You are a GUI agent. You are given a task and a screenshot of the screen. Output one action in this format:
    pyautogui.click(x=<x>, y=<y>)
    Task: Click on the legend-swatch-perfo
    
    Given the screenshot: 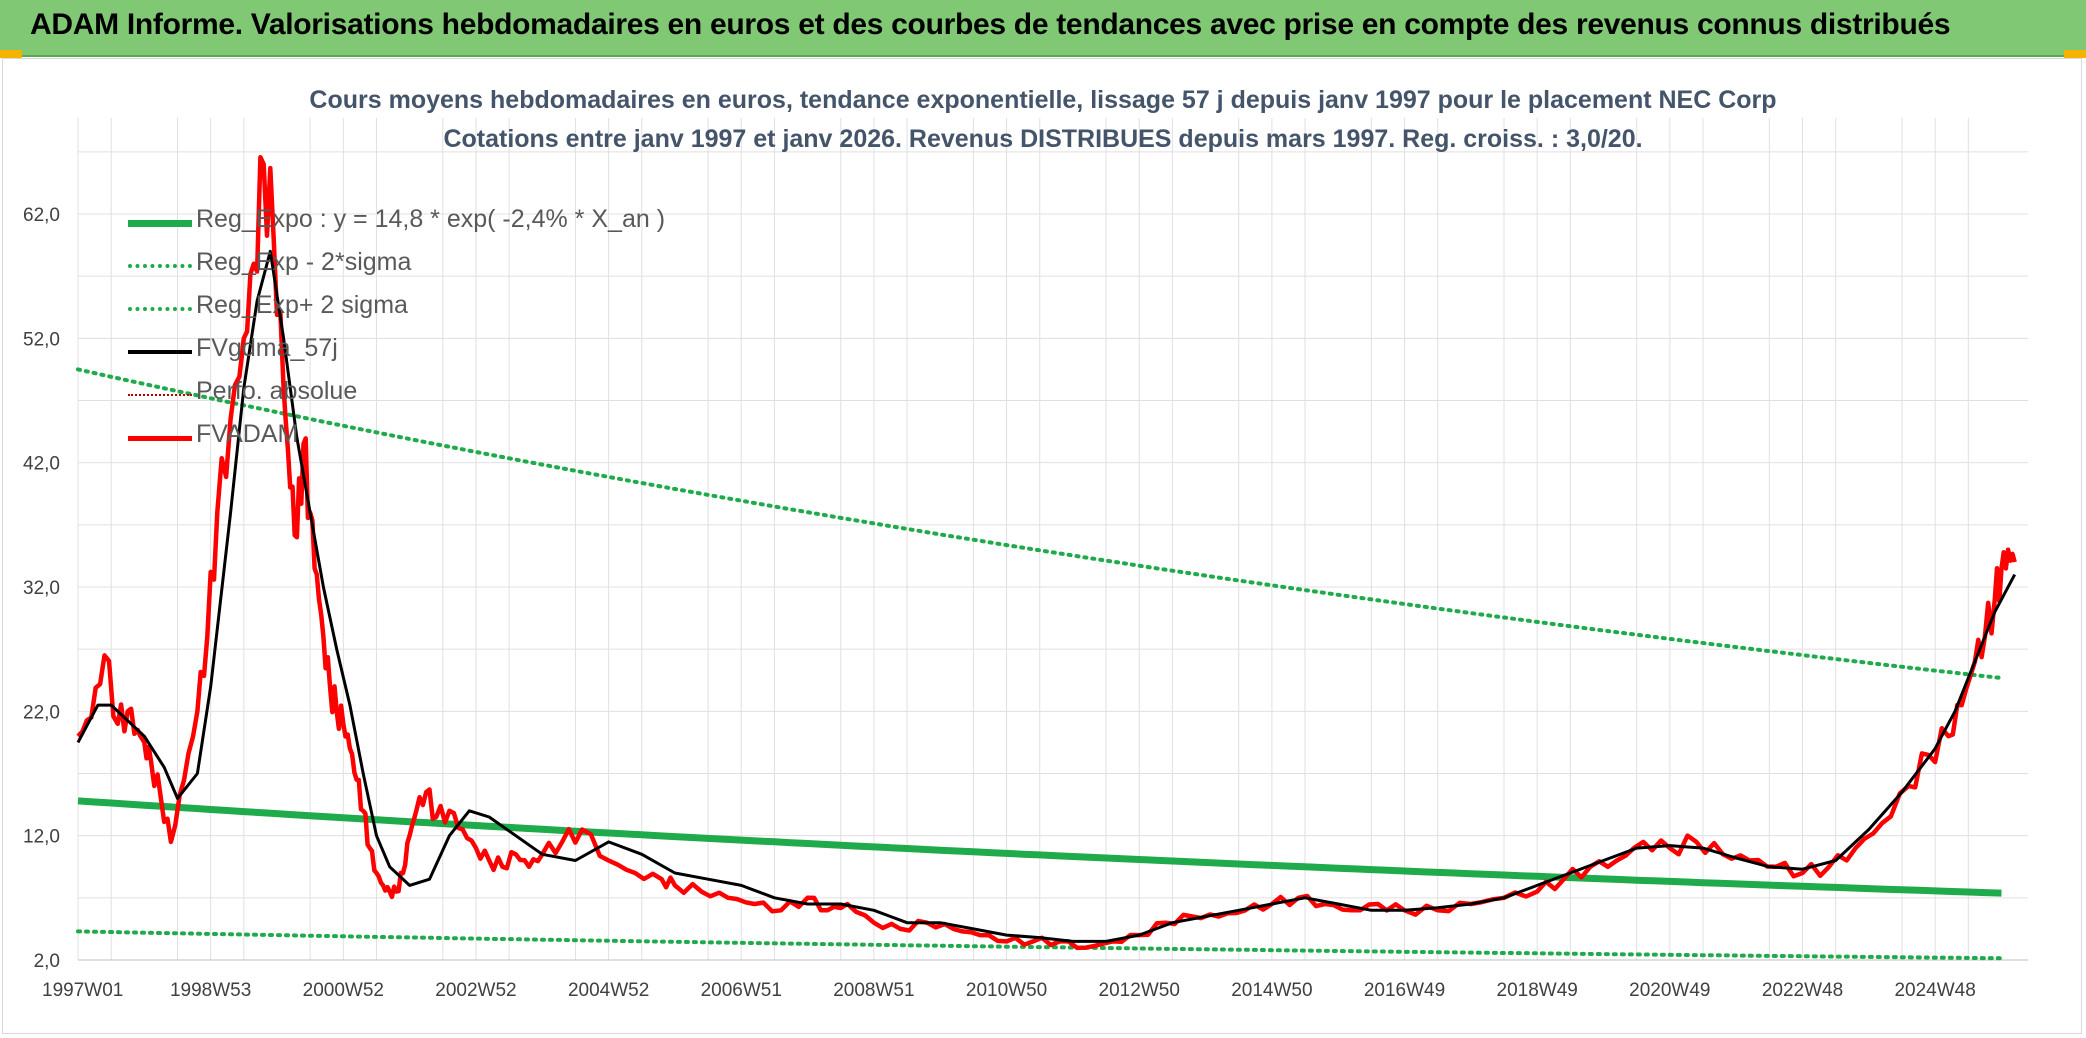 What is the action you would take?
    pyautogui.click(x=160, y=395)
    